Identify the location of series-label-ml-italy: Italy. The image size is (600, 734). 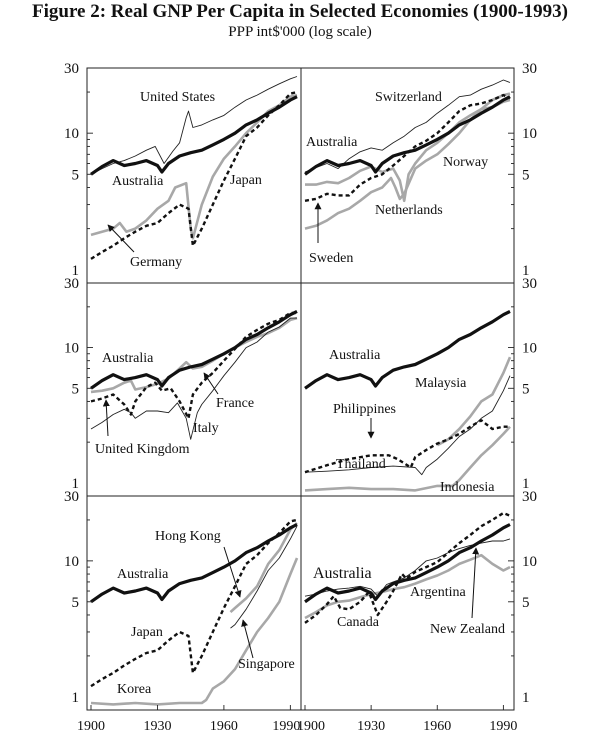
(206, 428).